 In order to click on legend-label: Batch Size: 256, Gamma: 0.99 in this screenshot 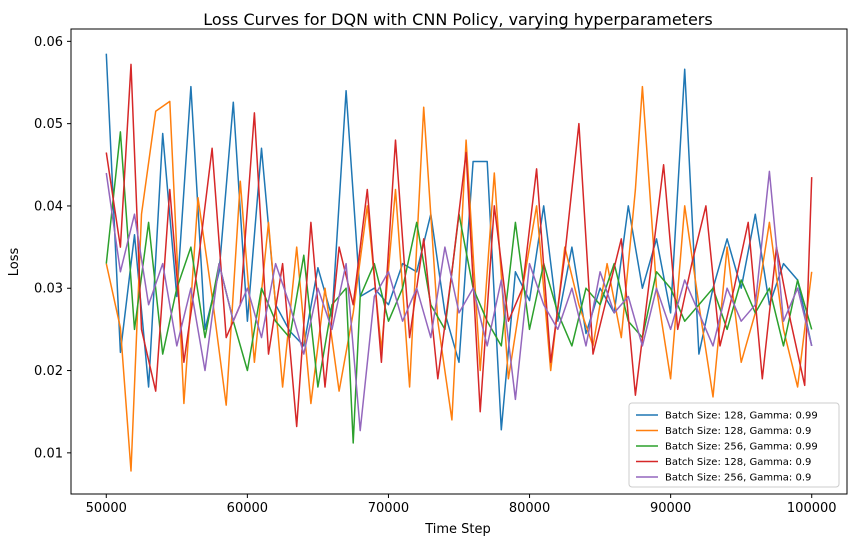, I will do `click(741, 447)`.